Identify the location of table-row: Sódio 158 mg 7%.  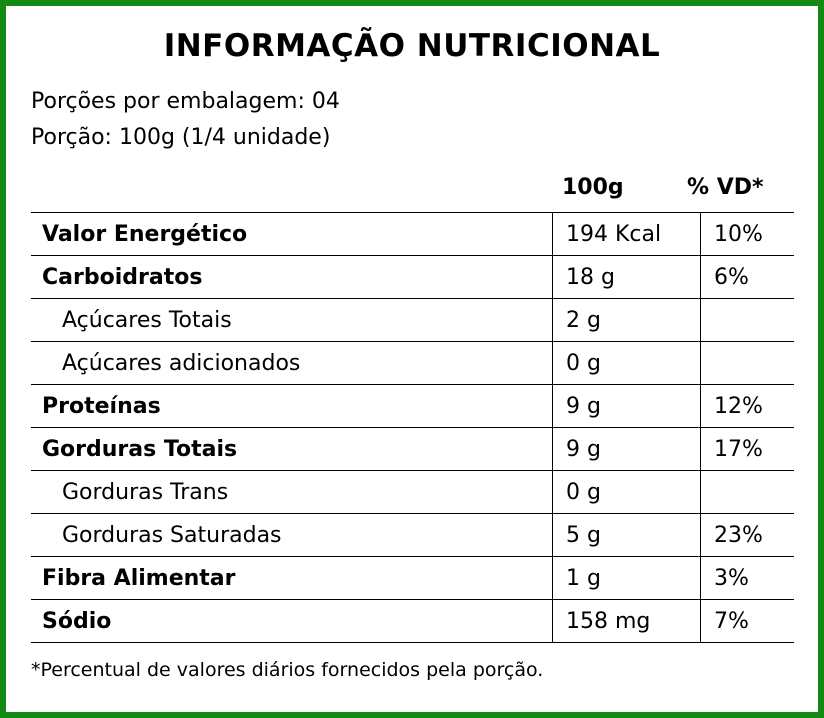
(412, 621).